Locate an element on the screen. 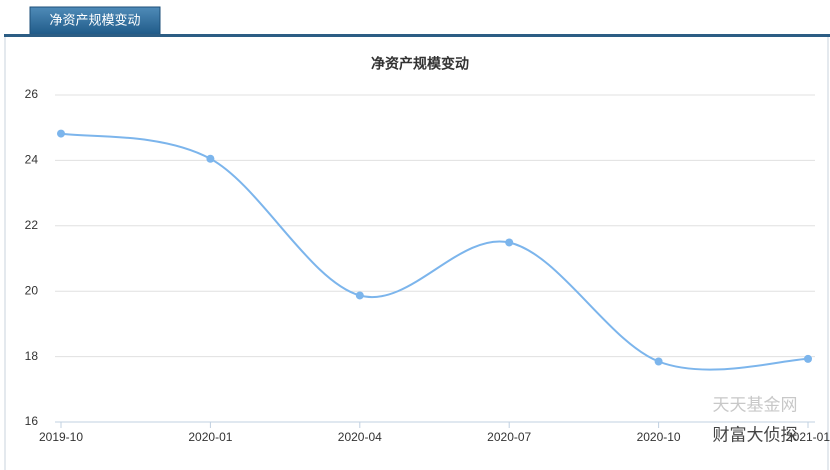 The height and width of the screenshot is (470, 830). y-tick-label: 22 is located at coordinates (32, 225).